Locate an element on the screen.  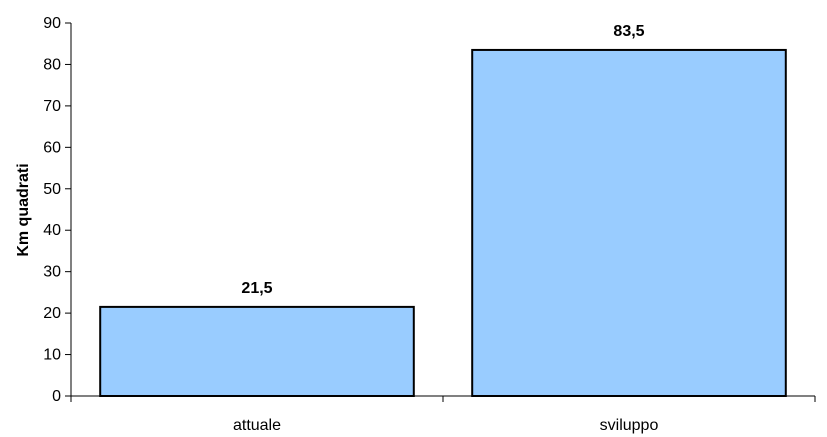
bar-attuale is located at coordinates (257, 351).